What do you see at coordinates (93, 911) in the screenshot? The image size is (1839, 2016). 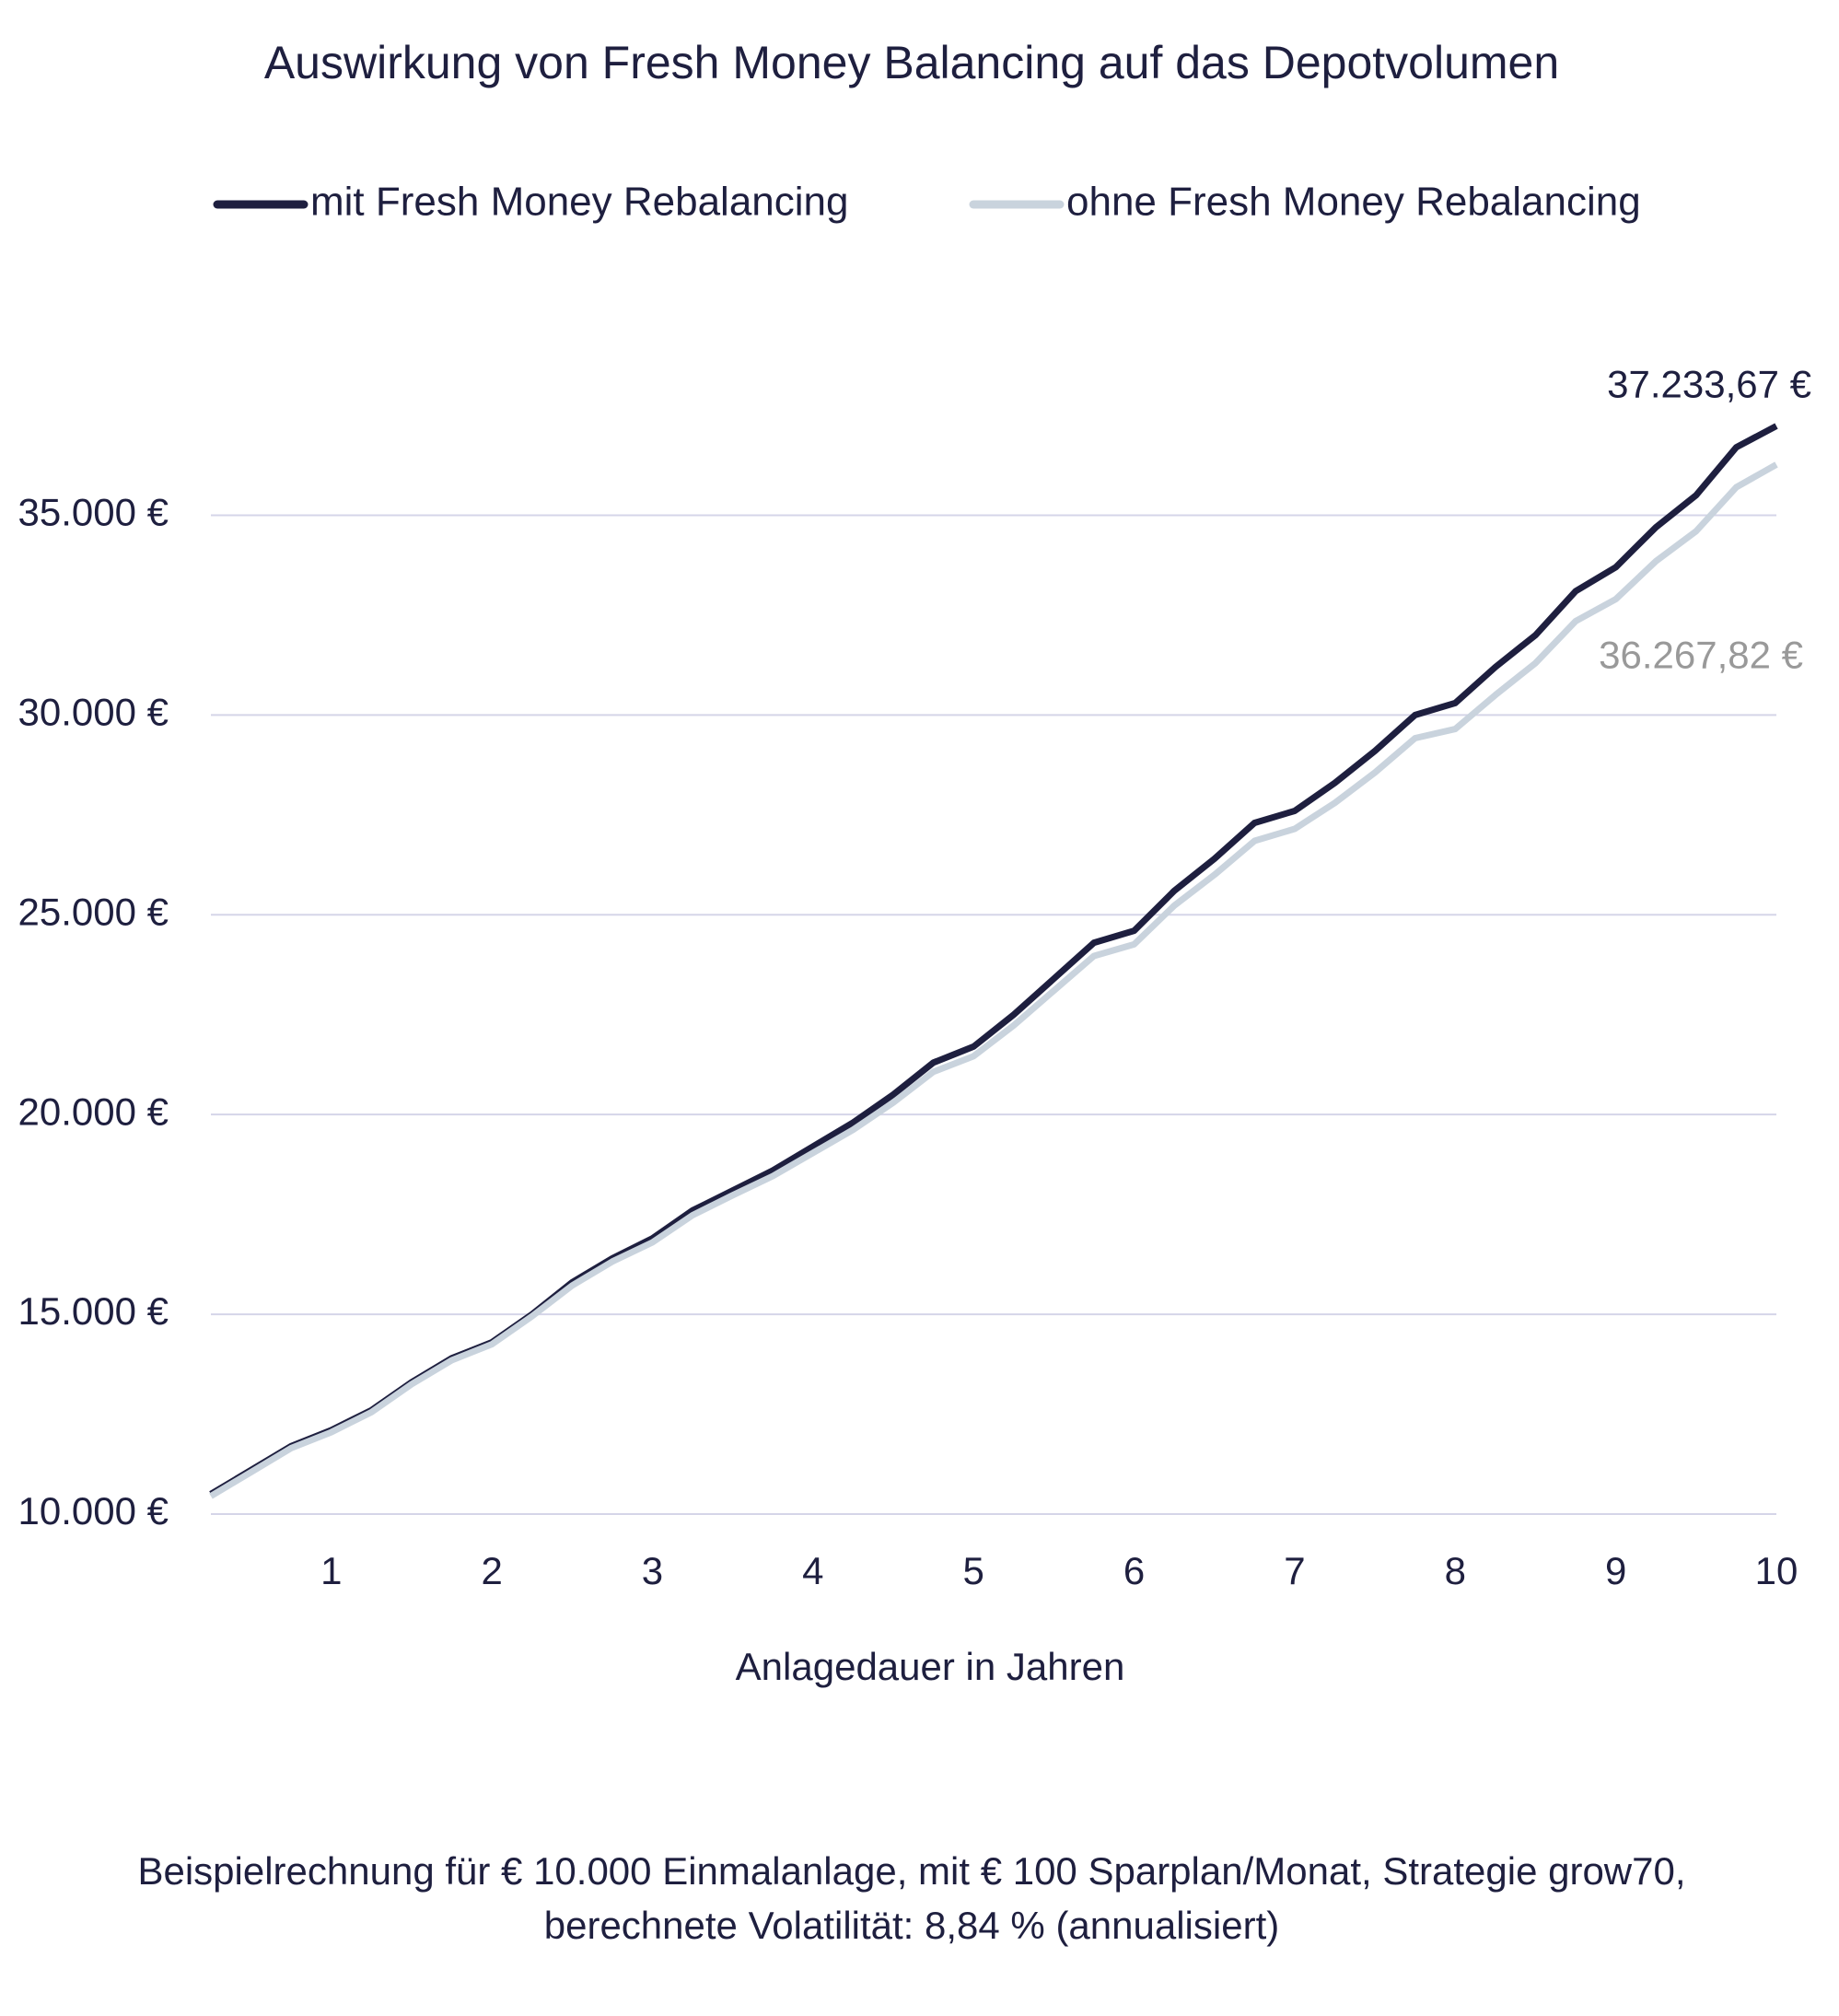 I see `y-tick-label: 25.000 €` at bounding box center [93, 911].